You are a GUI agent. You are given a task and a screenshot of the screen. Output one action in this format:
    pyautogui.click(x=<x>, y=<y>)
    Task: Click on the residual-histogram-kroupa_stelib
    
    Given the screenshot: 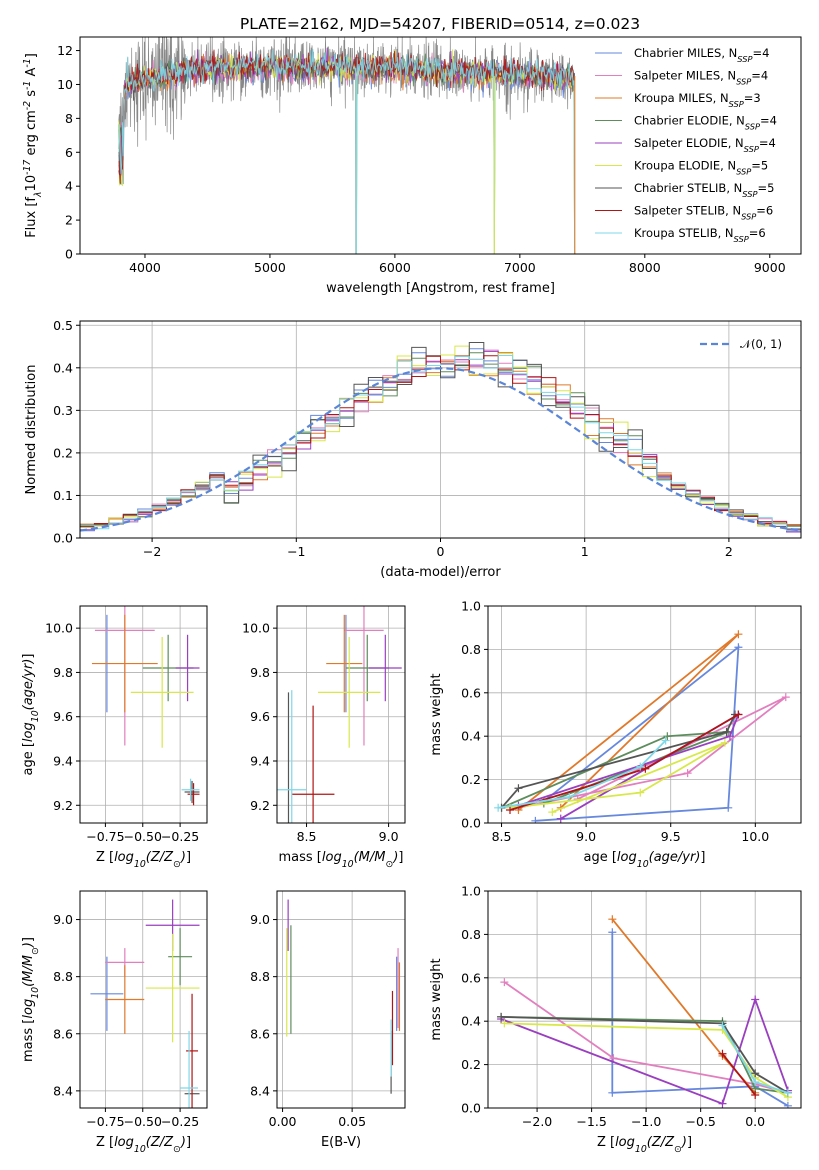 What is the action you would take?
    pyautogui.click(x=440, y=446)
    